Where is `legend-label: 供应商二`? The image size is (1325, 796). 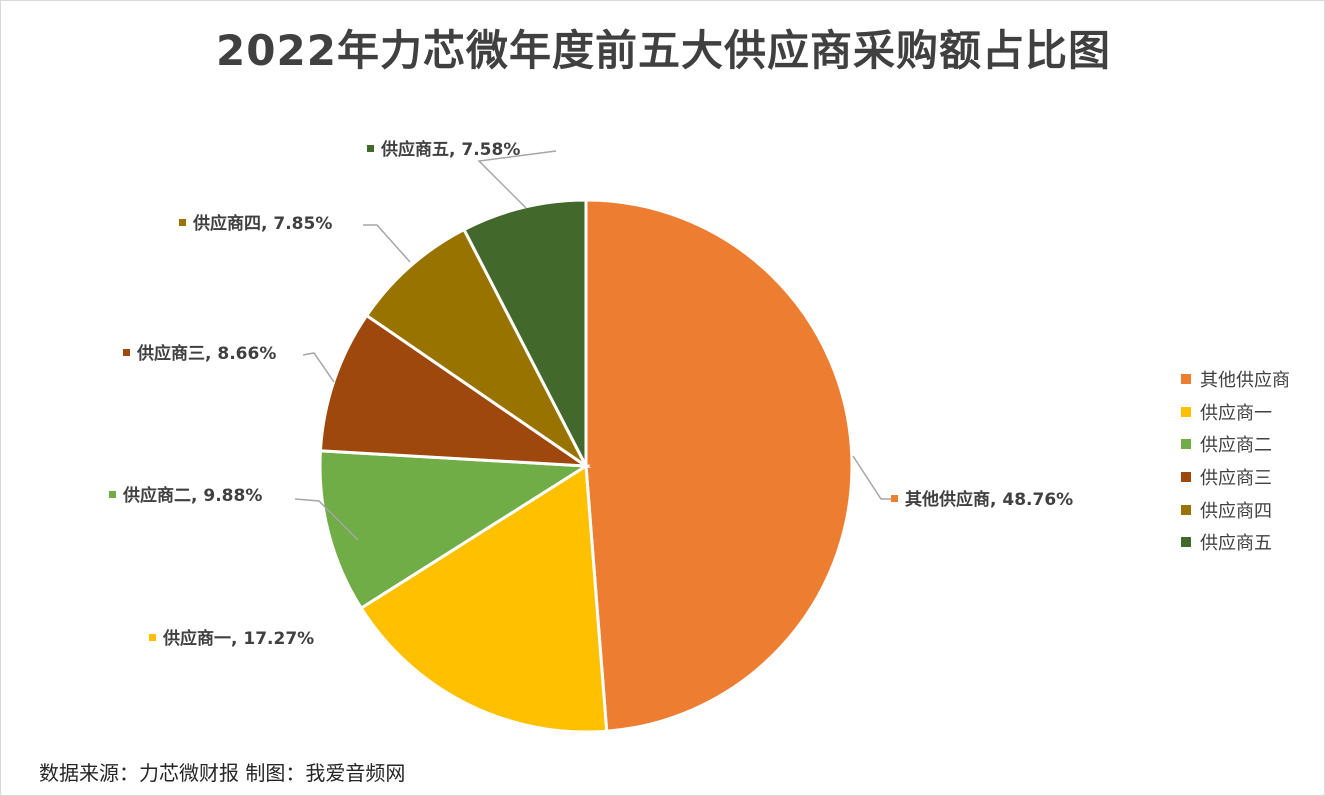
legend-label: 供应商二 is located at coordinates (1236, 446).